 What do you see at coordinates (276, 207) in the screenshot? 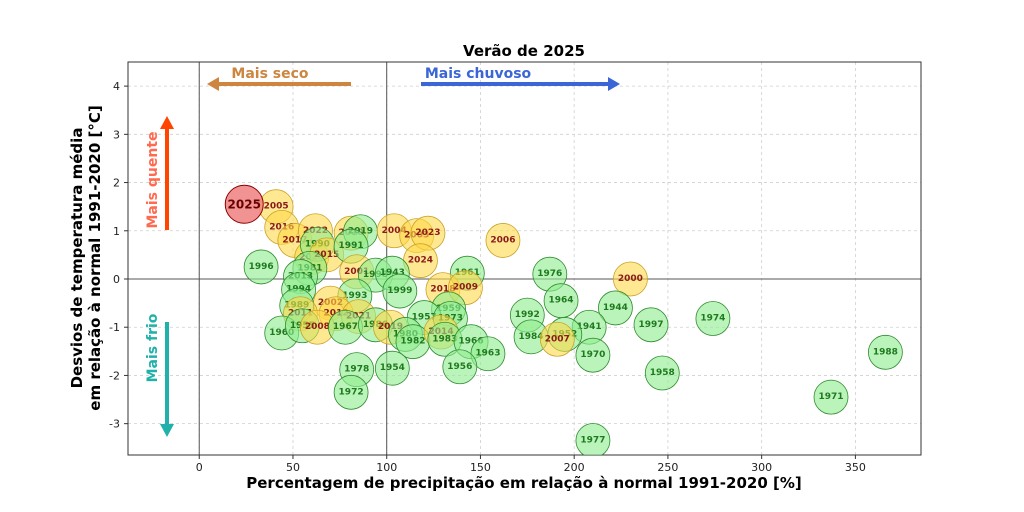
I see `point-label: 2005` at bounding box center [276, 207].